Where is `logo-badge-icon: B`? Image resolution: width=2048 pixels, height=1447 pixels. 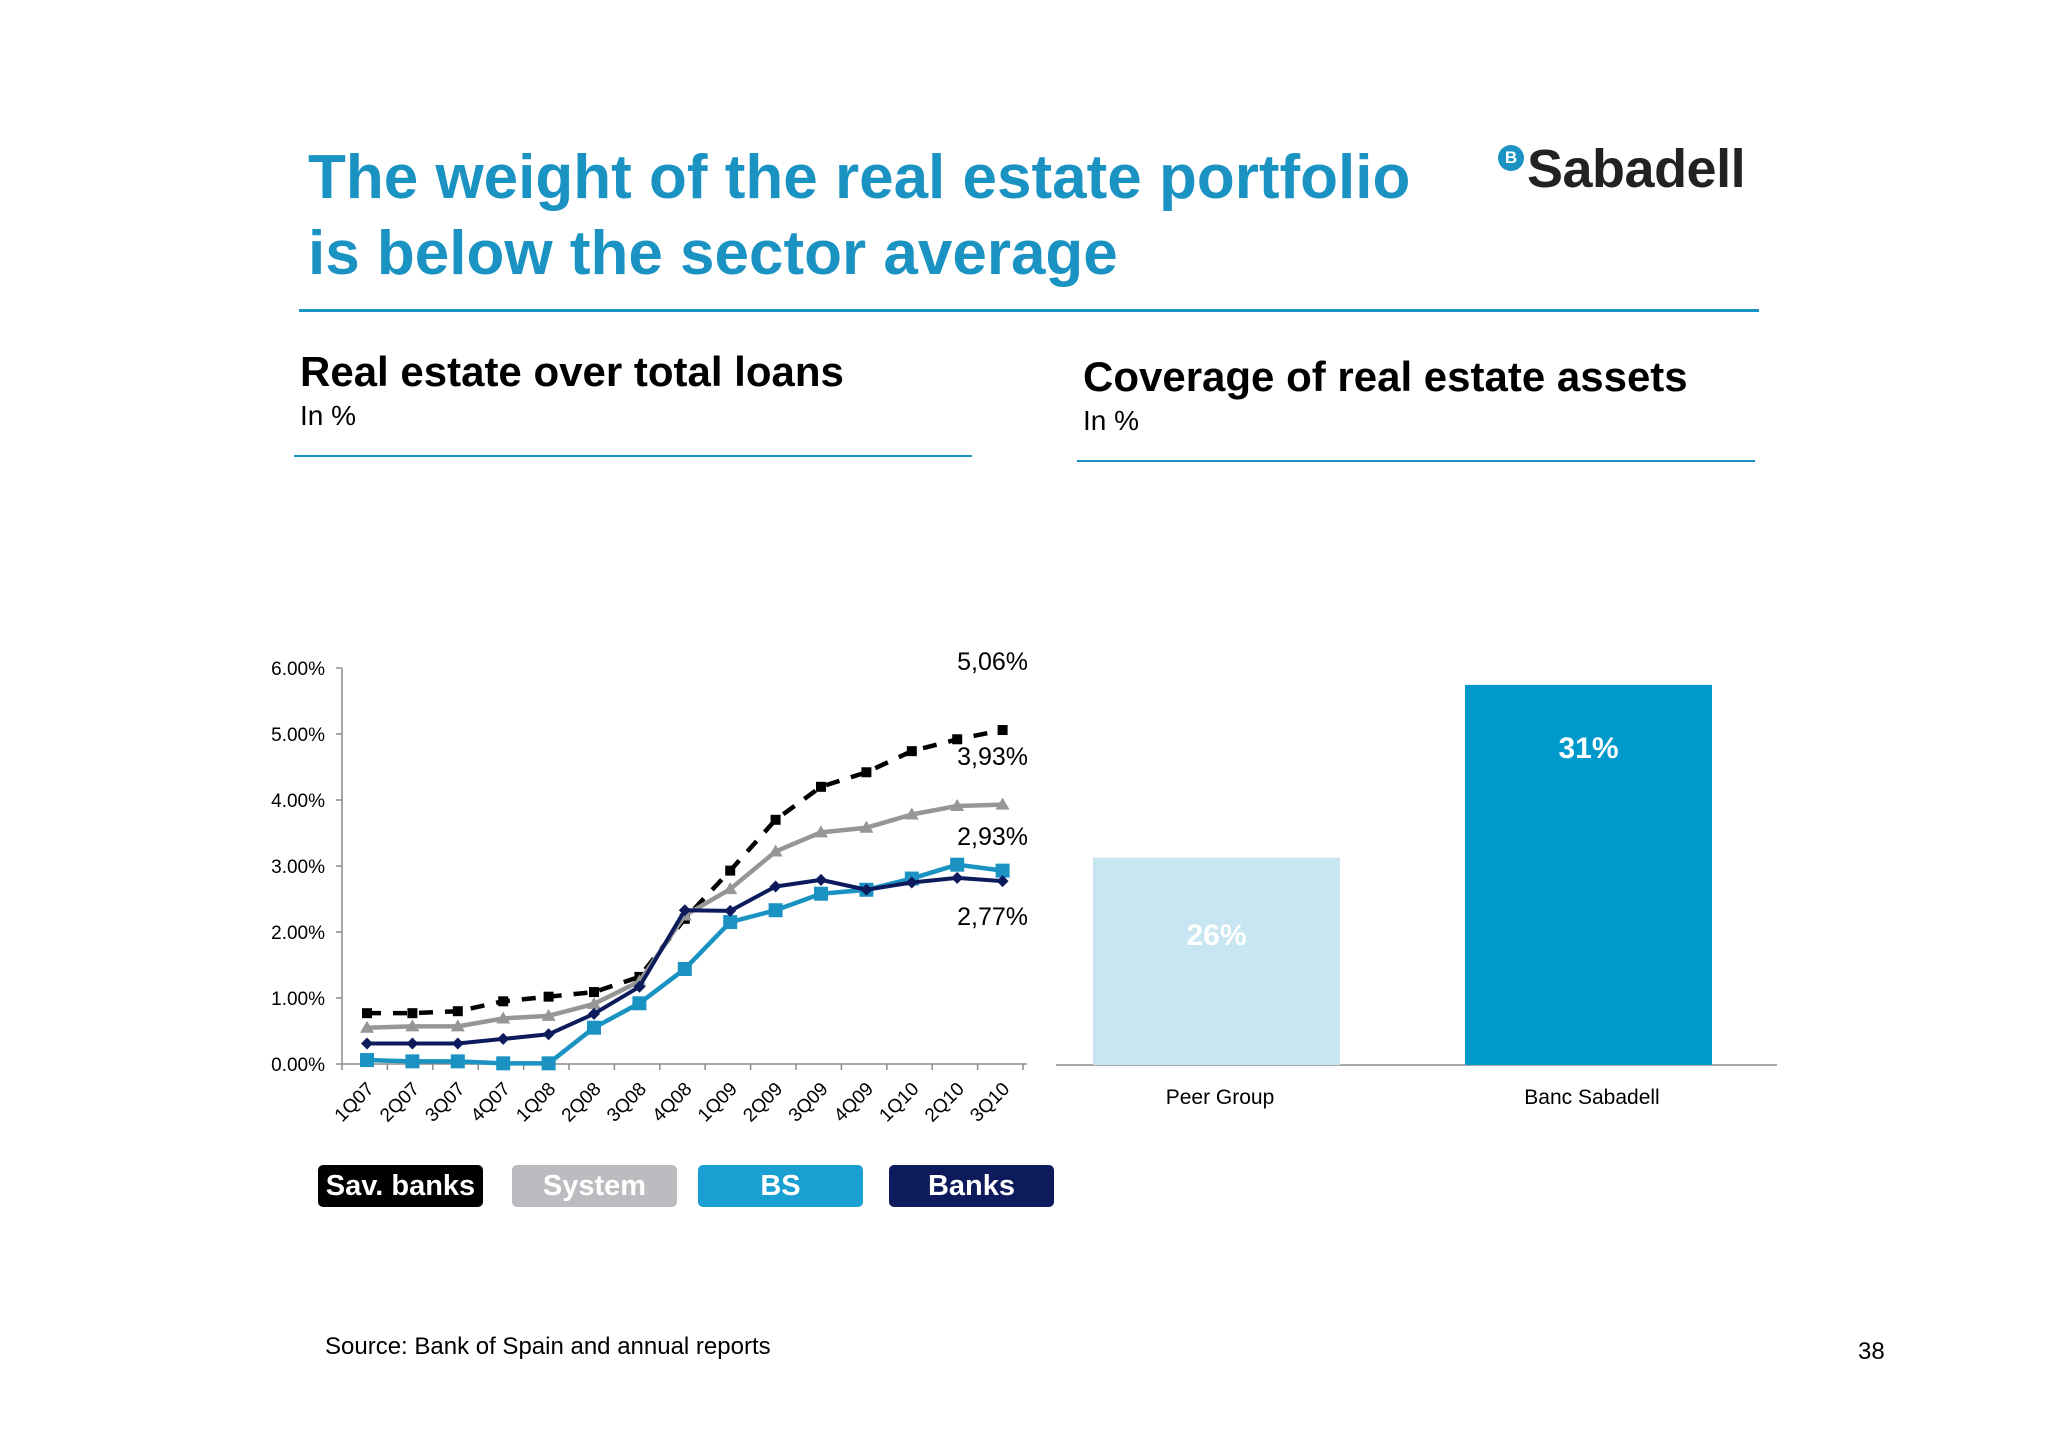 logo-badge-icon: B is located at coordinates (1511, 158).